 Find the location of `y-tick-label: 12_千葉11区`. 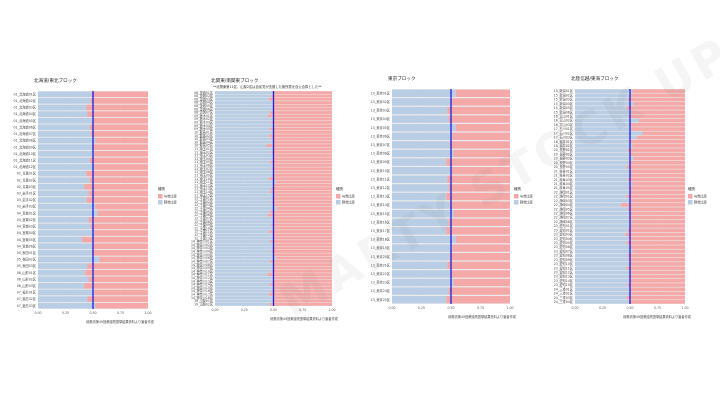

y-tick-label: 12_千葉11区 is located at coordinates (203, 231).